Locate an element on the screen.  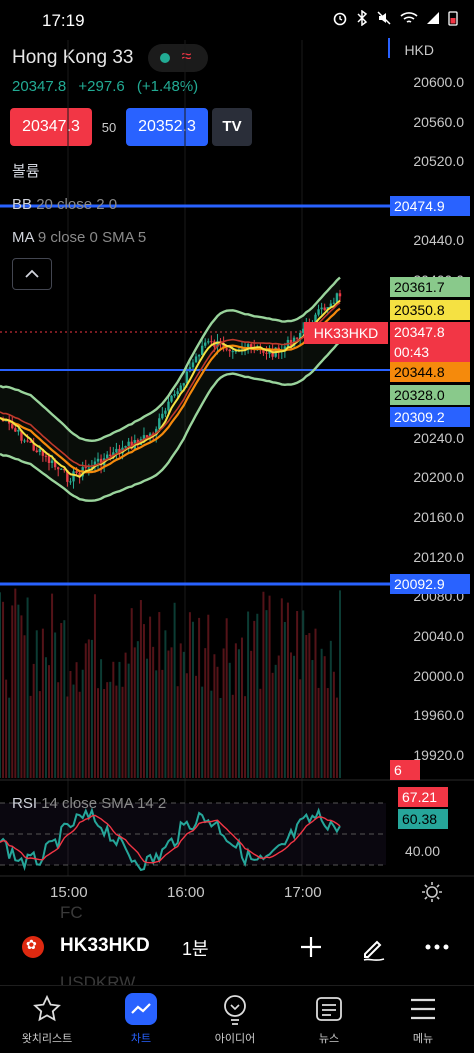
tab-ideas: 아이디어 is located at coordinates (235, 1019).